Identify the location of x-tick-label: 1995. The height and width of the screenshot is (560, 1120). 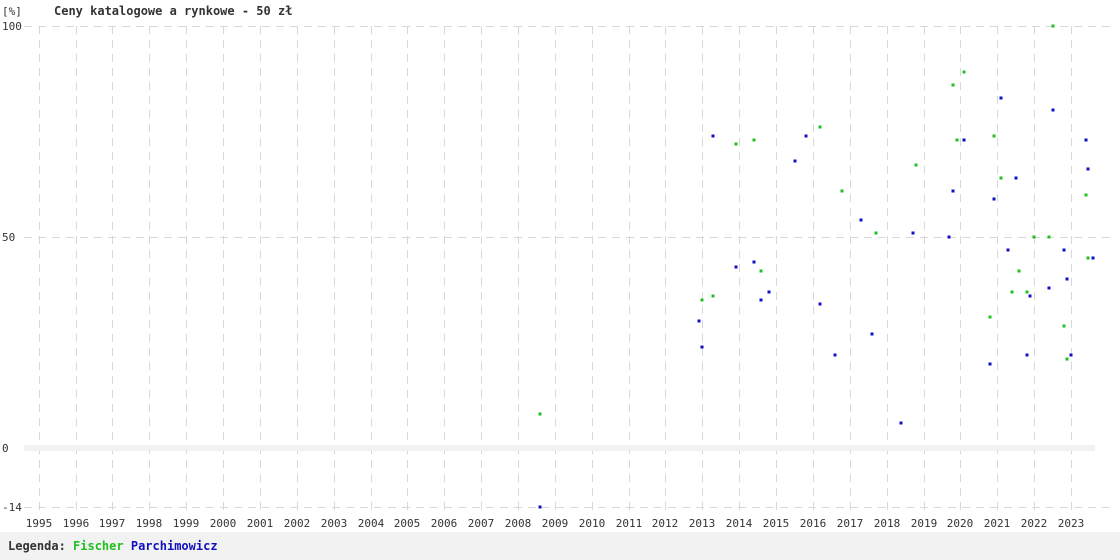
(39, 523).